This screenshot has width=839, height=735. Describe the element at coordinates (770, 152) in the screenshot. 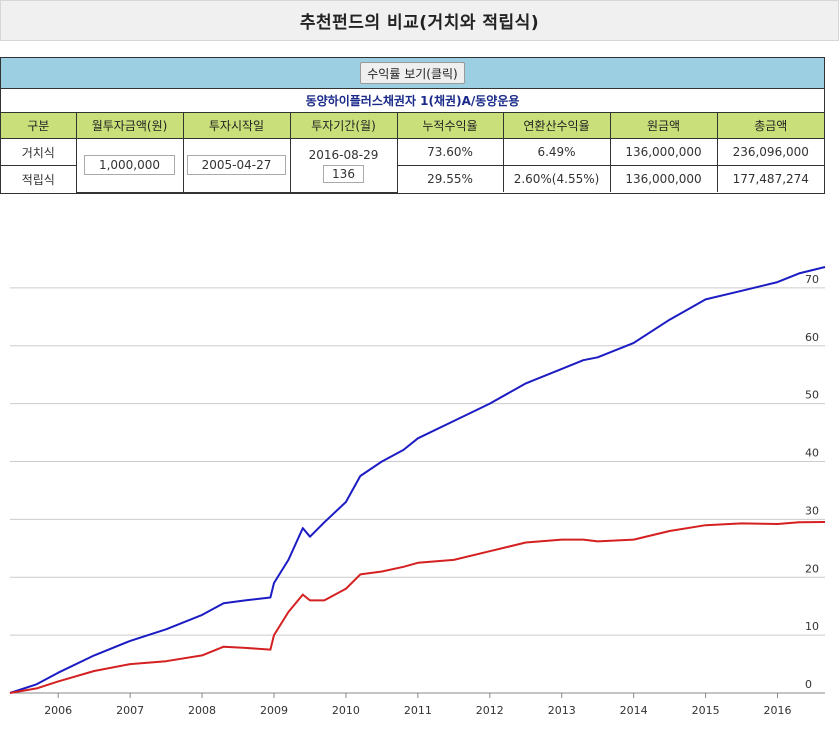

I see `total-lump-sum: 236,096,000` at that location.